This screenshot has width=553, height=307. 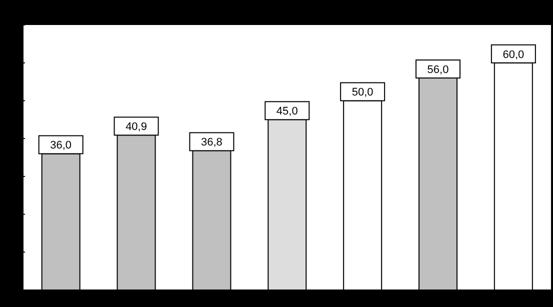 What do you see at coordinates (287, 112) in the screenshot?
I see `data-label: 45,0` at bounding box center [287, 112].